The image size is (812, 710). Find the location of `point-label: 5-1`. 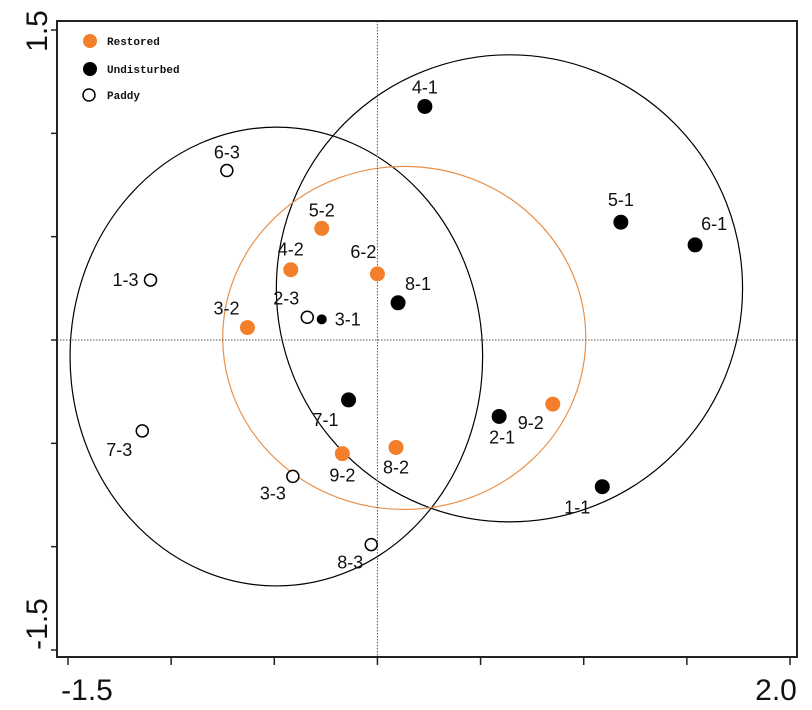

point-label: 5-1 is located at coordinates (621, 200).